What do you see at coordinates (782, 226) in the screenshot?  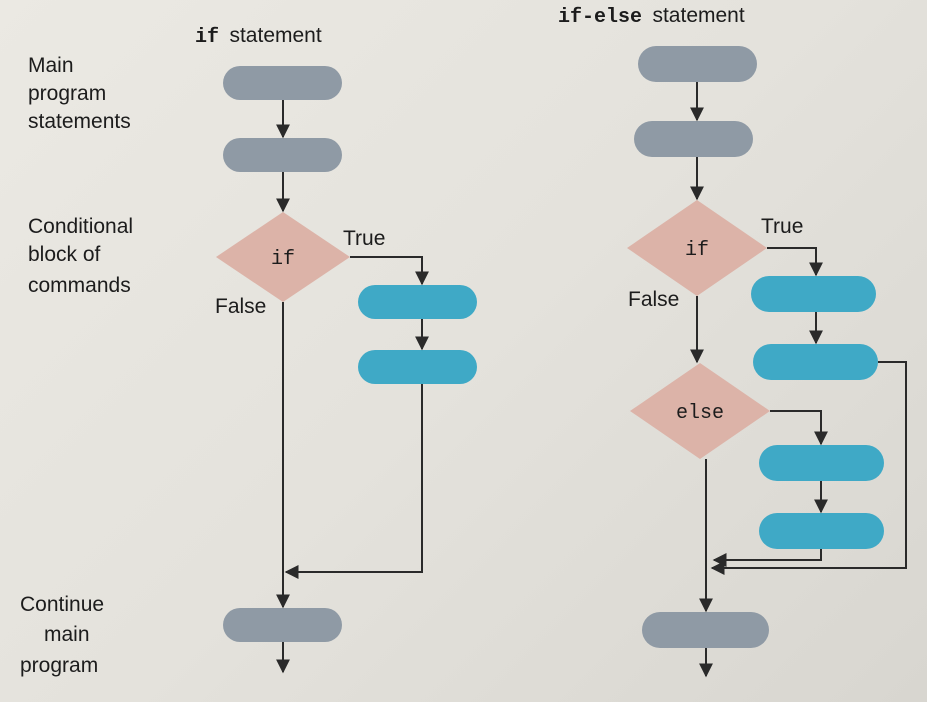 I see `right-true-label: True` at bounding box center [782, 226].